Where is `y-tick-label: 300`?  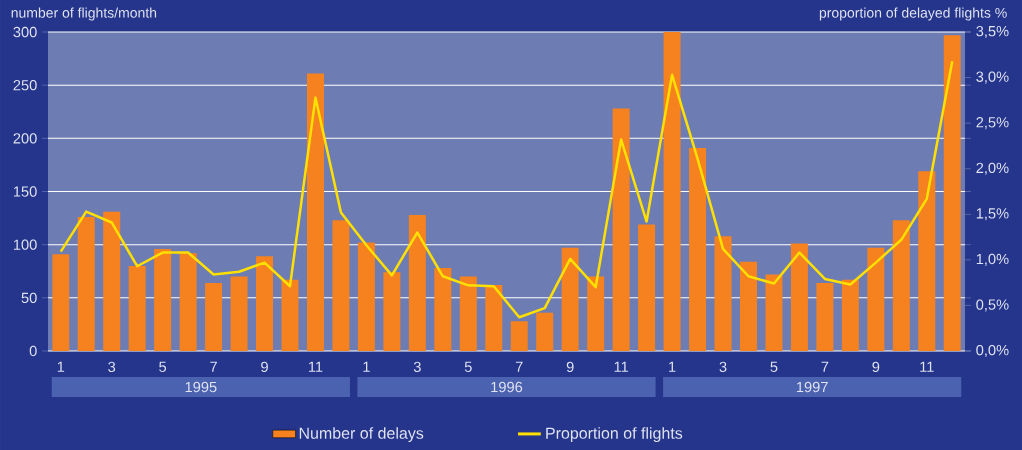
y-tick-label: 300 is located at coordinates (25, 32).